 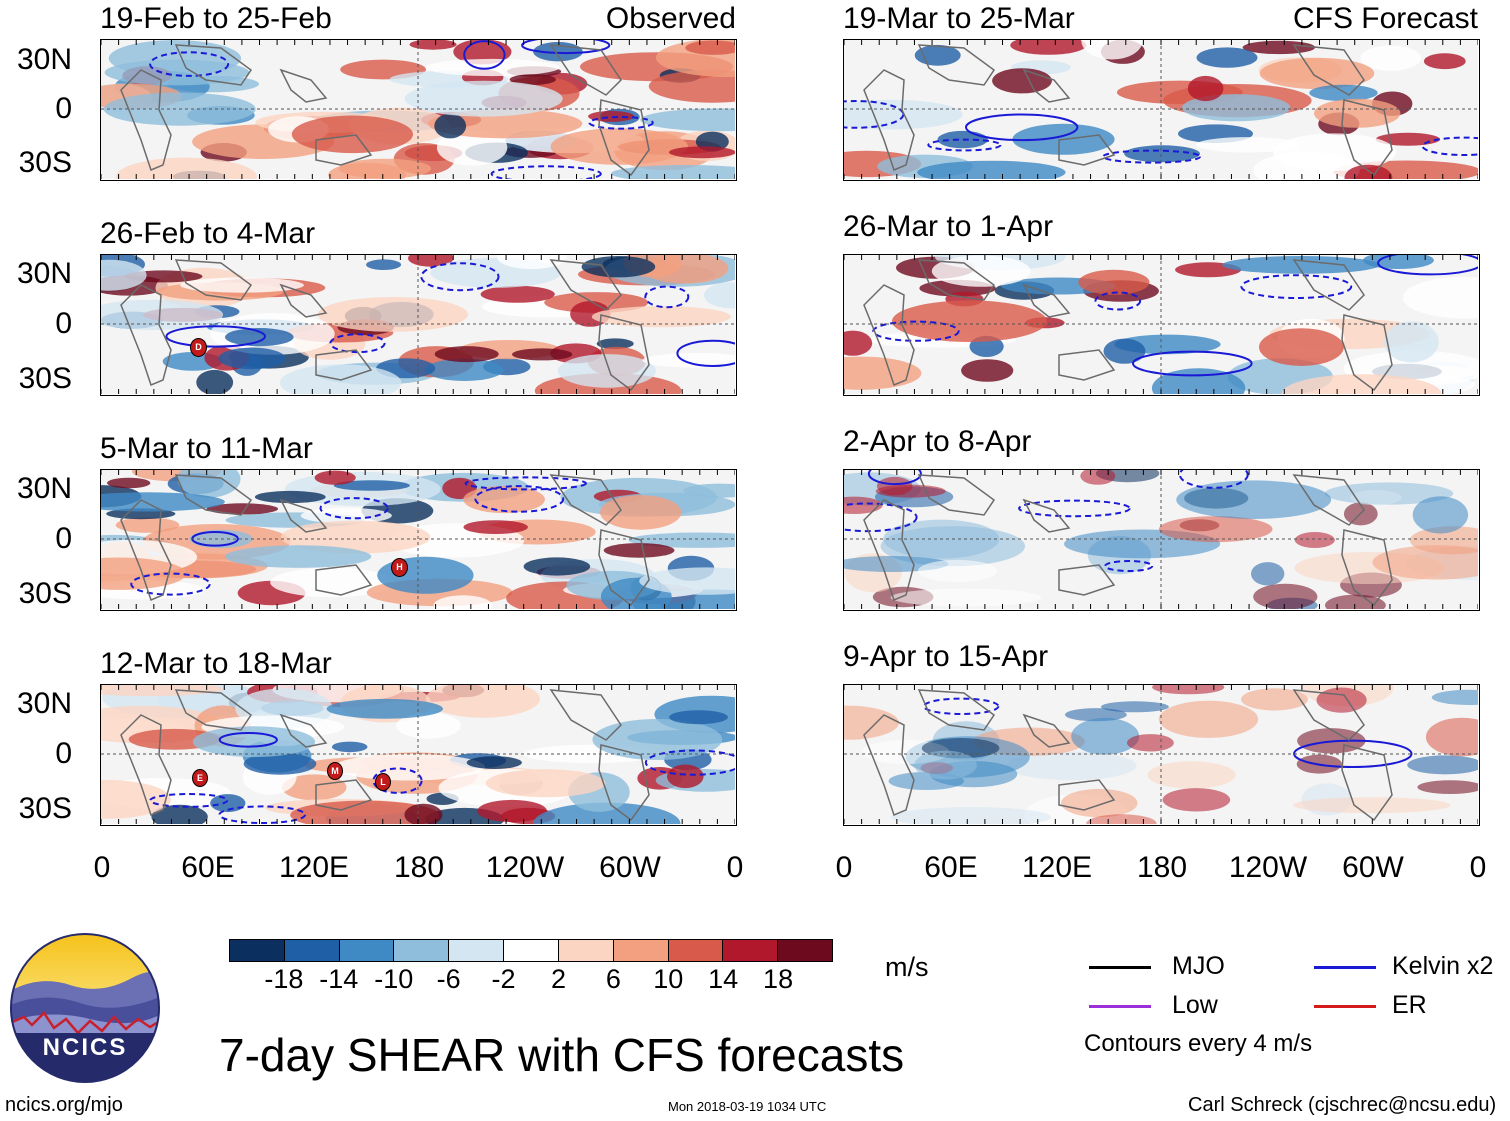 What do you see at coordinates (946, 656) in the screenshot?
I see `panel-title-fcst-4: 9-Apr to 15-Apr` at bounding box center [946, 656].